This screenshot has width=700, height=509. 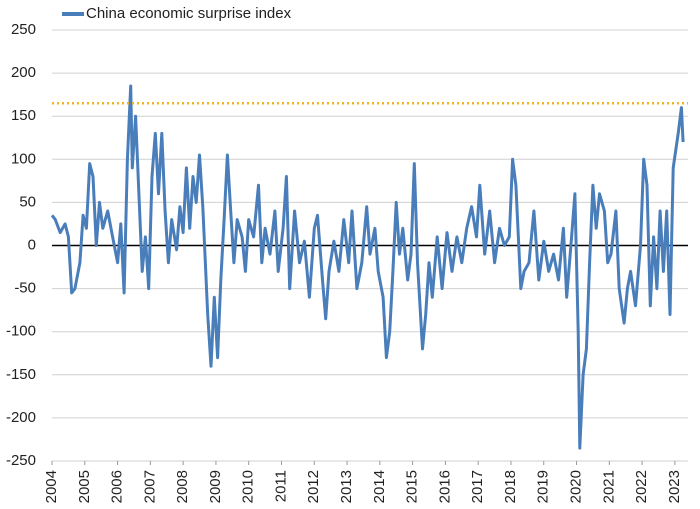 I want to click on x-tick-label: 2011, so click(x=280, y=486).